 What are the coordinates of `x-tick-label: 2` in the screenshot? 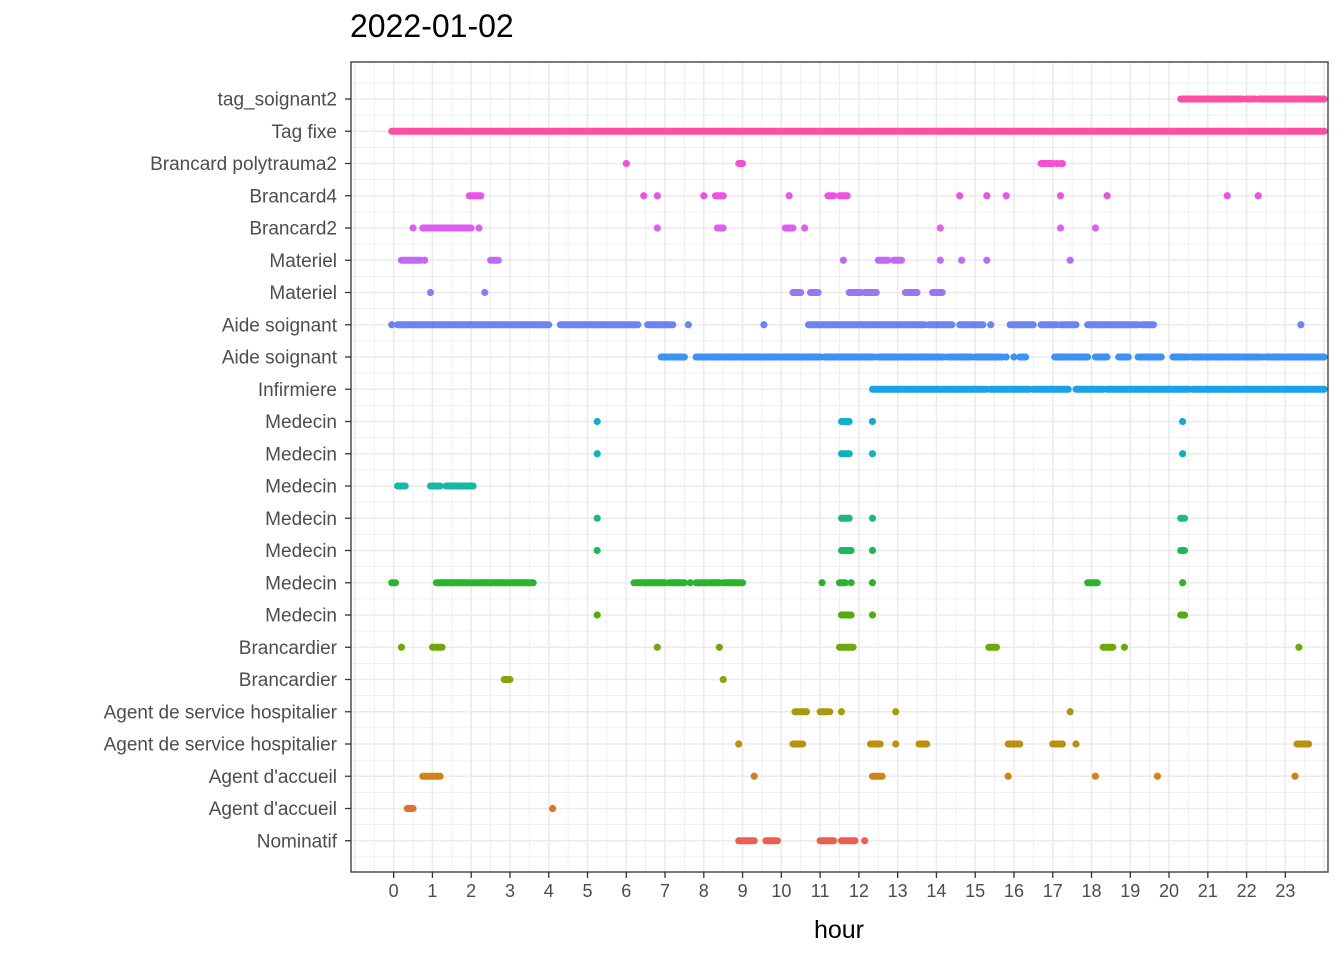 It's located at (471, 891).